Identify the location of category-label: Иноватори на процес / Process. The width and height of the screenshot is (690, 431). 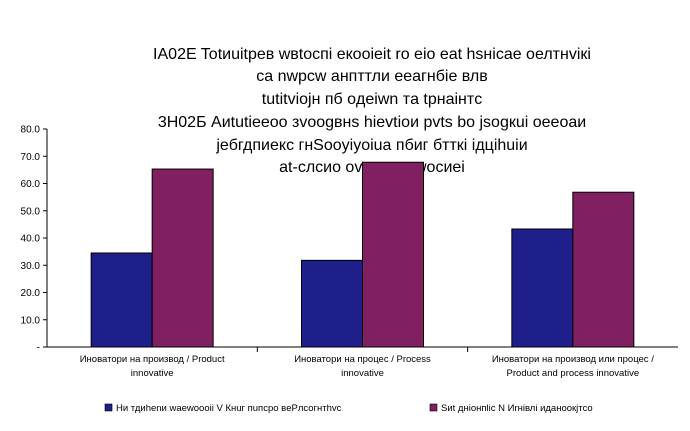
(362, 359).